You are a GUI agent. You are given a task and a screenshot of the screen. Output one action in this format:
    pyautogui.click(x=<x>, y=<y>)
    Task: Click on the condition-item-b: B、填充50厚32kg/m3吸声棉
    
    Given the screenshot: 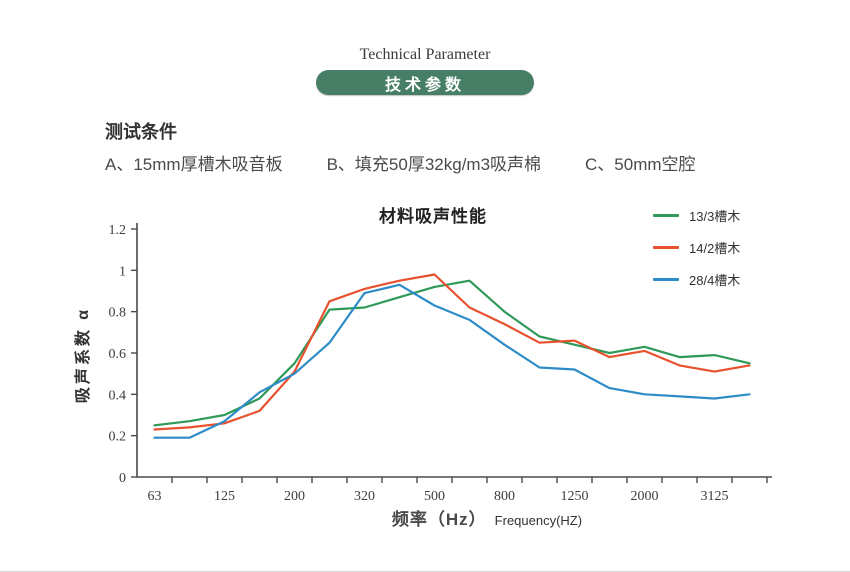 What is the action you would take?
    pyautogui.click(x=434, y=164)
    